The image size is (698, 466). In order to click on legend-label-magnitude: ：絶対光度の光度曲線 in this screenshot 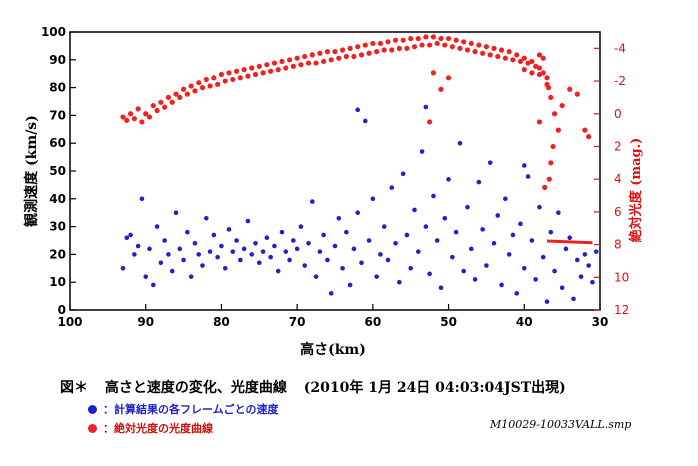, I will do `click(158, 428)`.